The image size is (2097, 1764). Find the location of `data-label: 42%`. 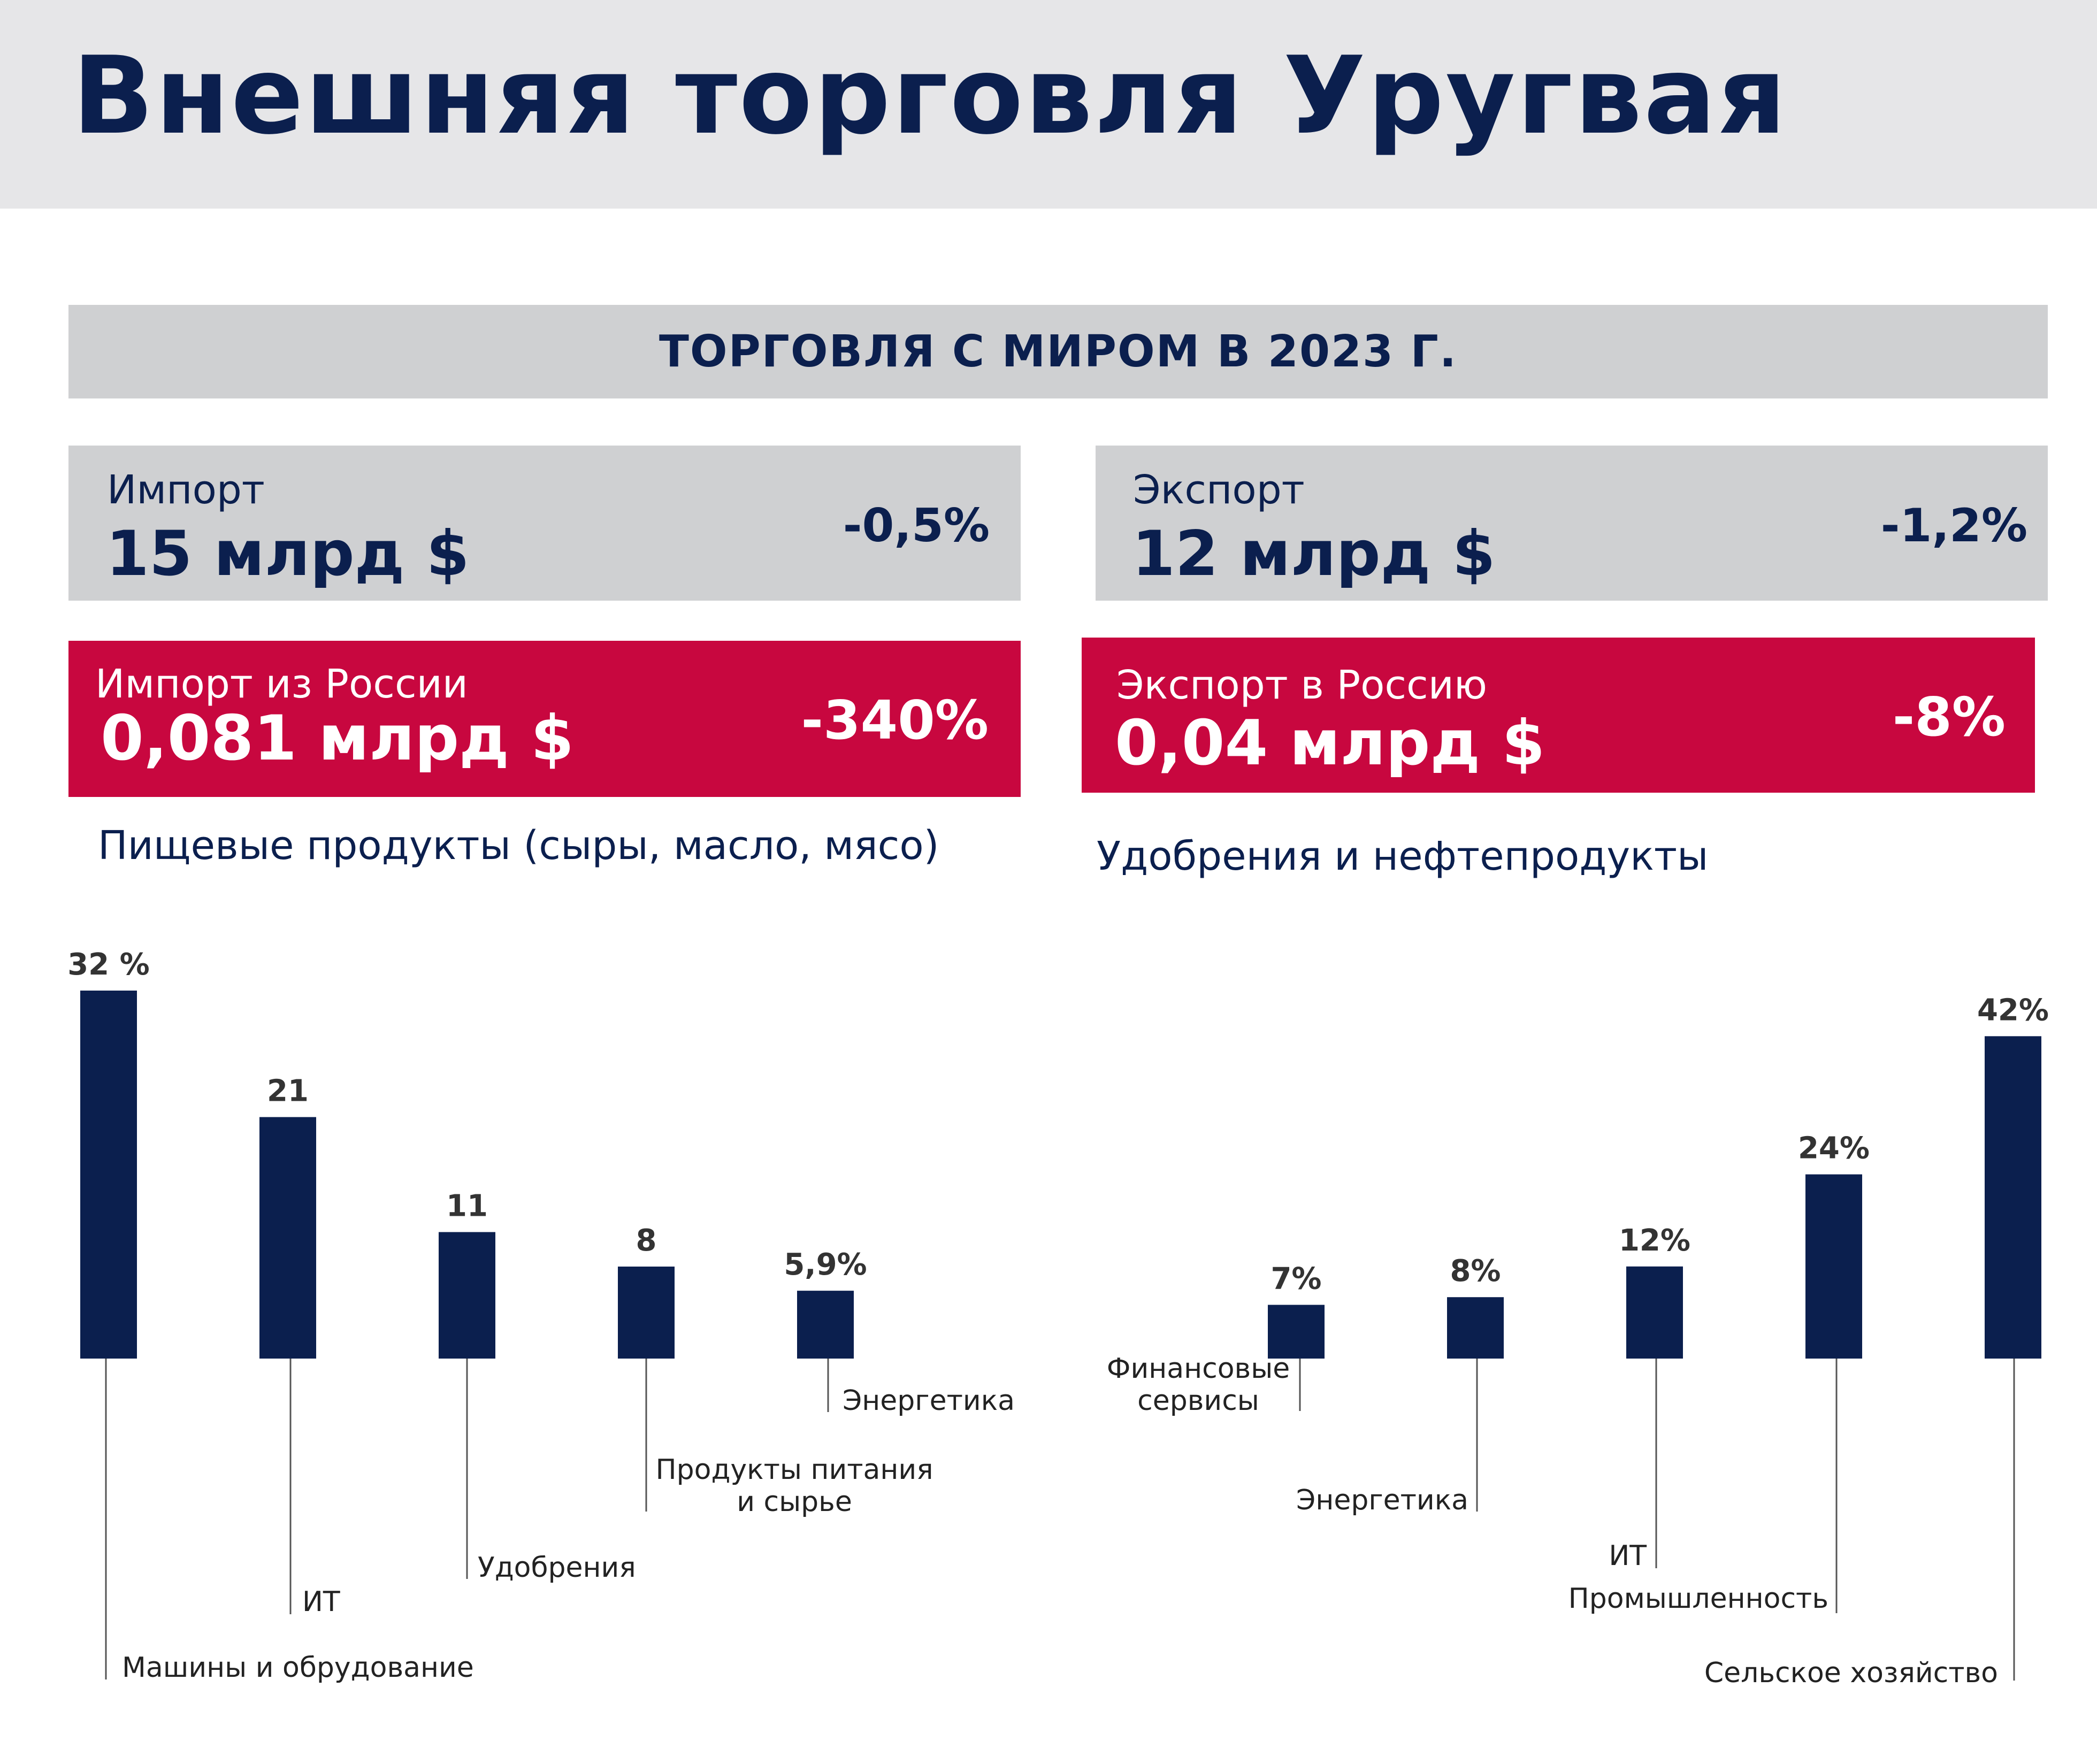

data-label: 42% is located at coordinates (2013, 1010).